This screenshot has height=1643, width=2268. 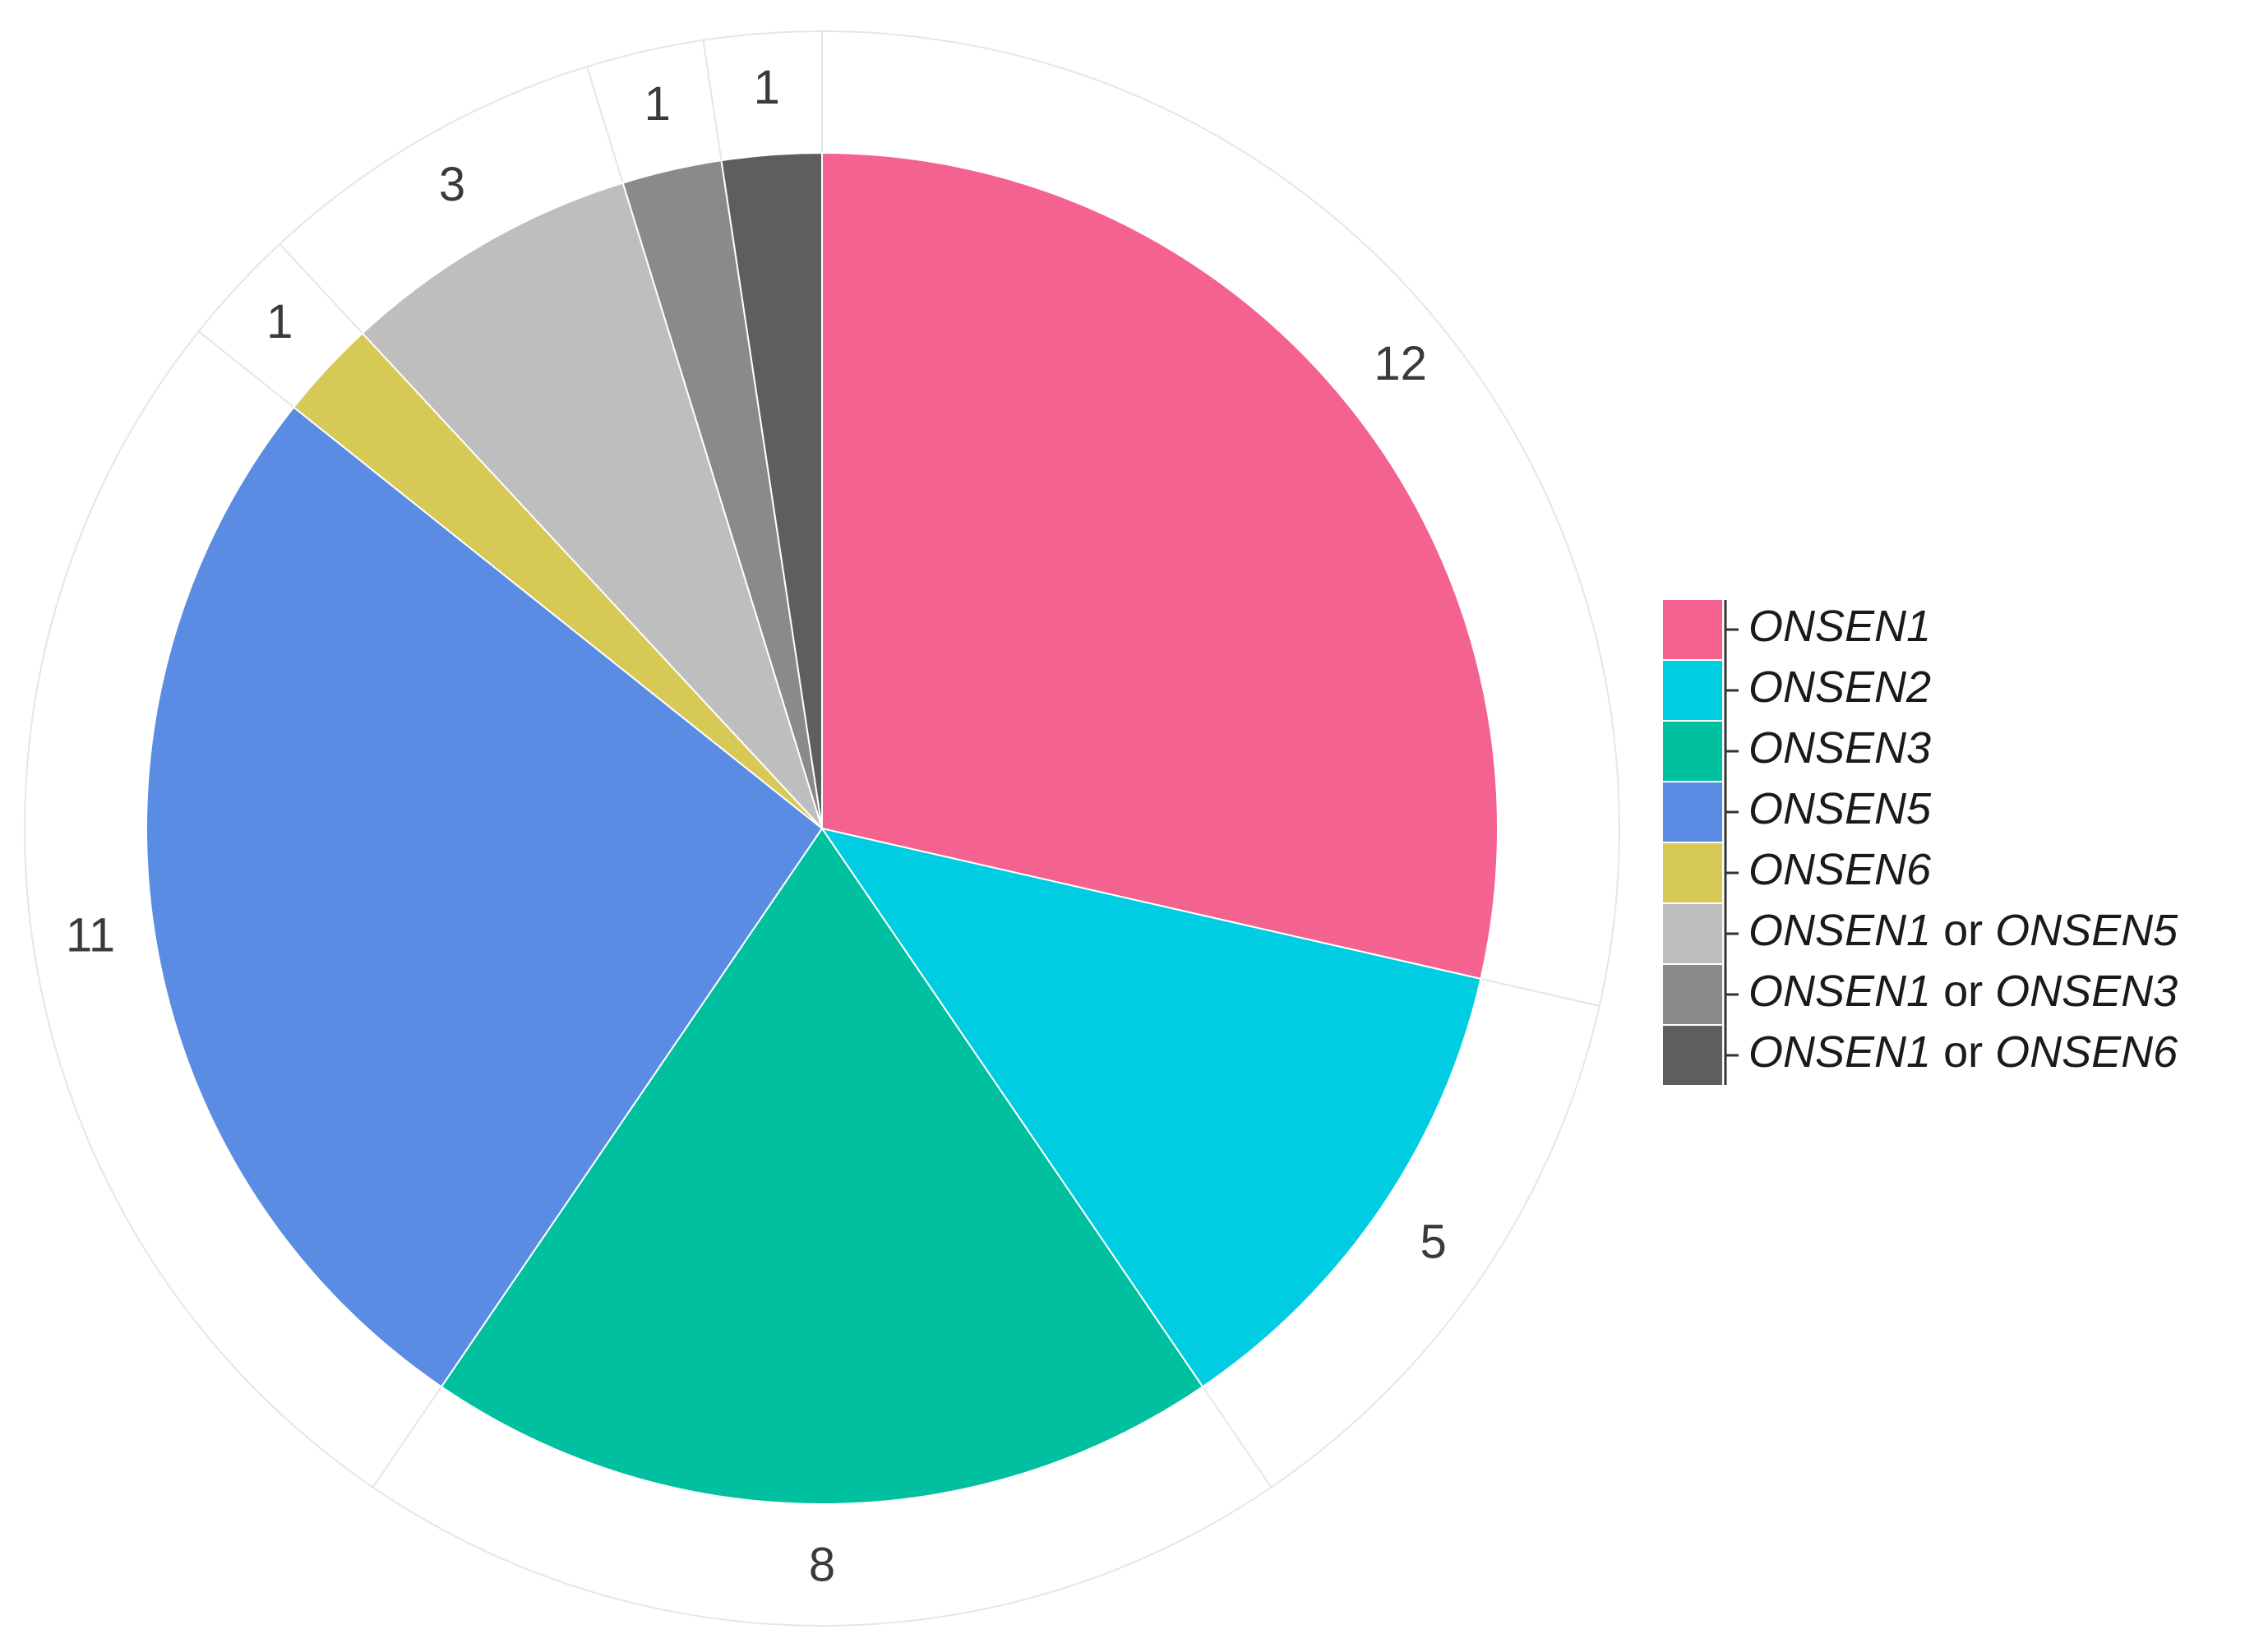 I want to click on slice-value-label: 11, so click(x=90, y=935).